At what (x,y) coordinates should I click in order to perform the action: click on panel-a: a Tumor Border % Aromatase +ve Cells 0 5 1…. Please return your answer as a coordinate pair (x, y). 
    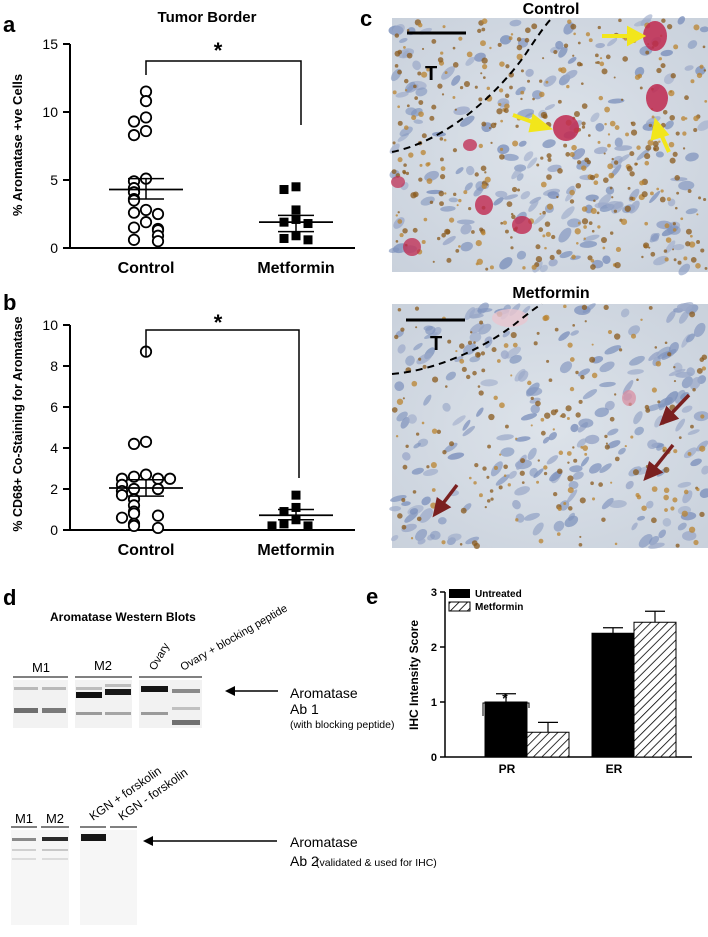
    Looking at the image, I should click on (179, 143).